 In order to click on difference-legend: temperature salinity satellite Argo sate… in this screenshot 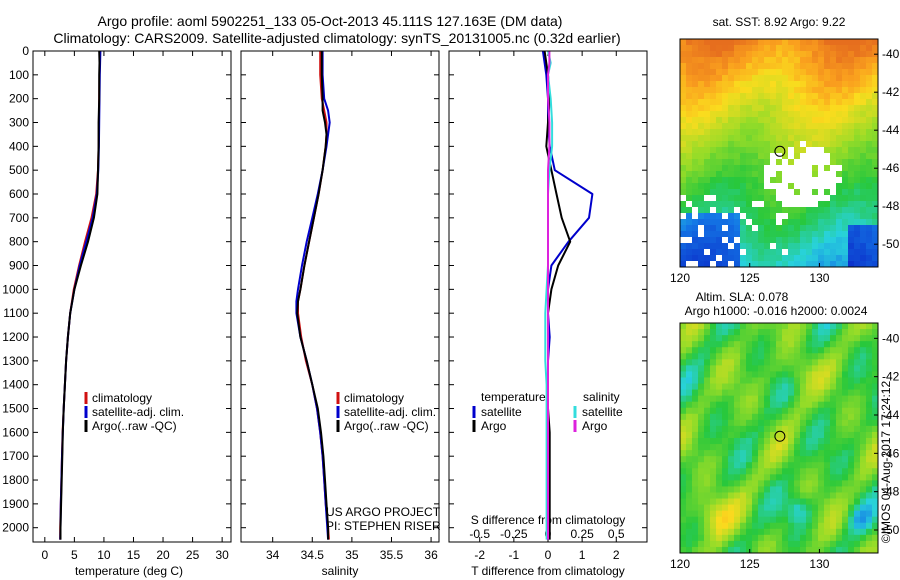, I will do `click(547, 411)`.